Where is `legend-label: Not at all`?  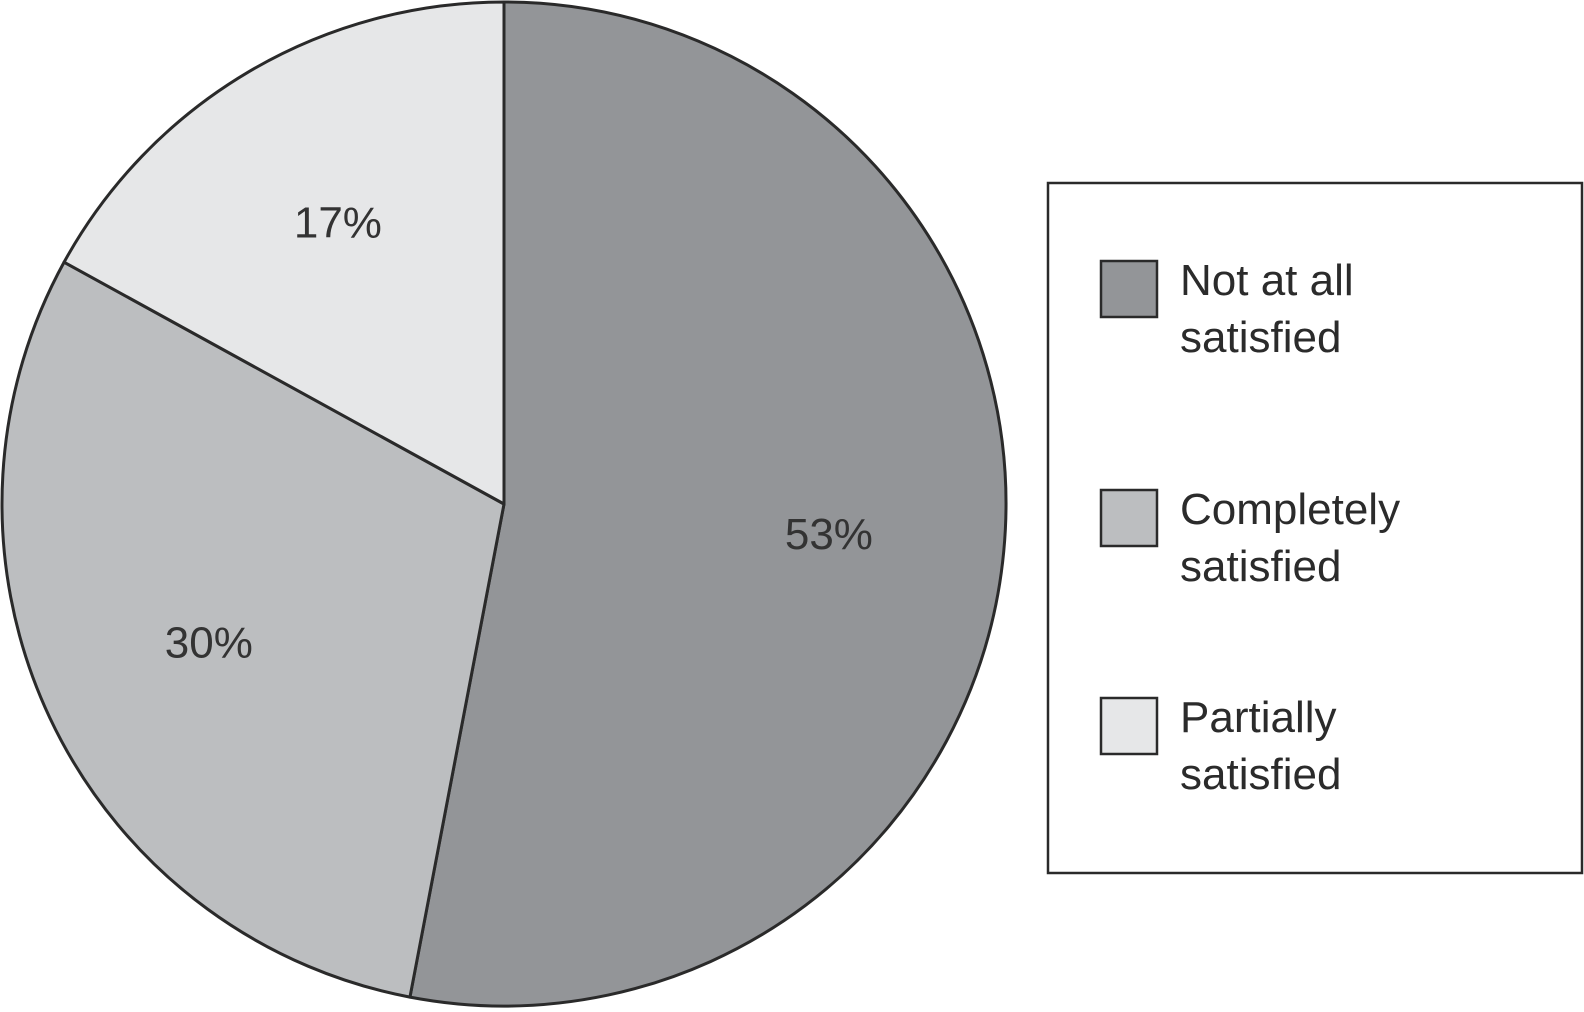 legend-label: Not at all is located at coordinates (1267, 280).